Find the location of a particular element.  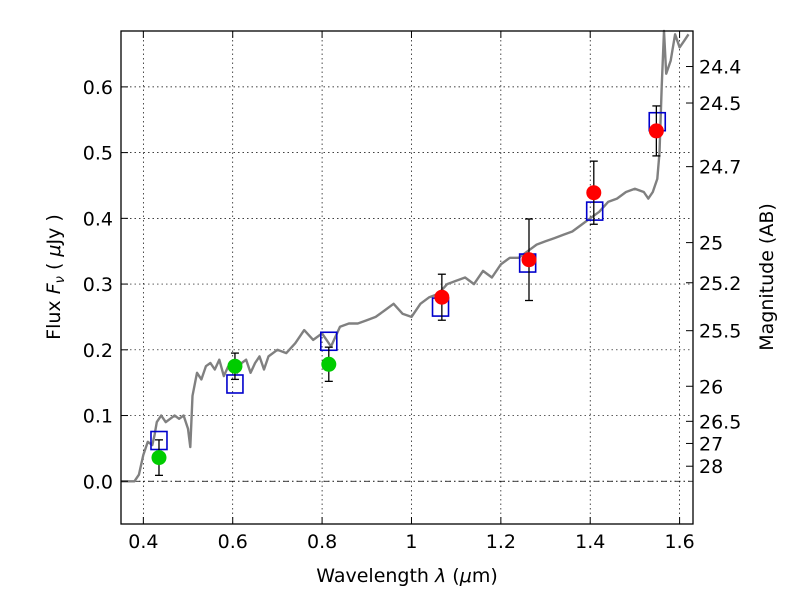

y2-tick-label: 24.5 is located at coordinates (720, 104).